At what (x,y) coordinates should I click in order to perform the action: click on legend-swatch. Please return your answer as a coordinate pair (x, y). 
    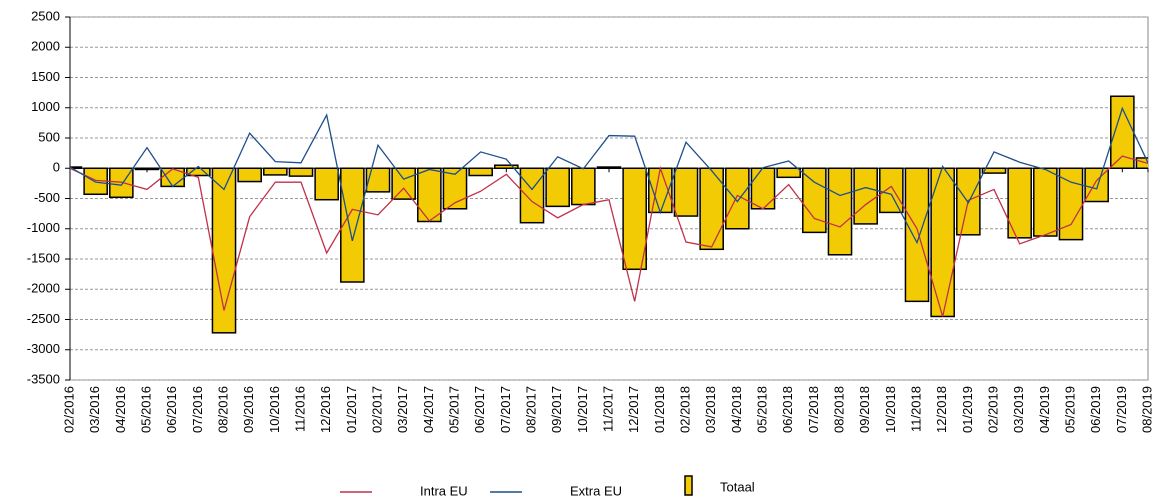
    Looking at the image, I should click on (688, 485).